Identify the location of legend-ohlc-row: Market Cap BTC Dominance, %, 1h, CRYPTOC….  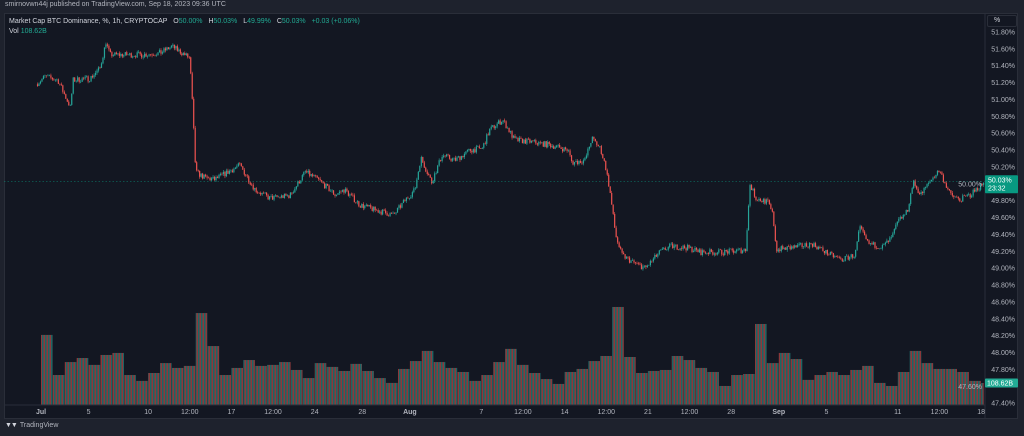
(184, 22).